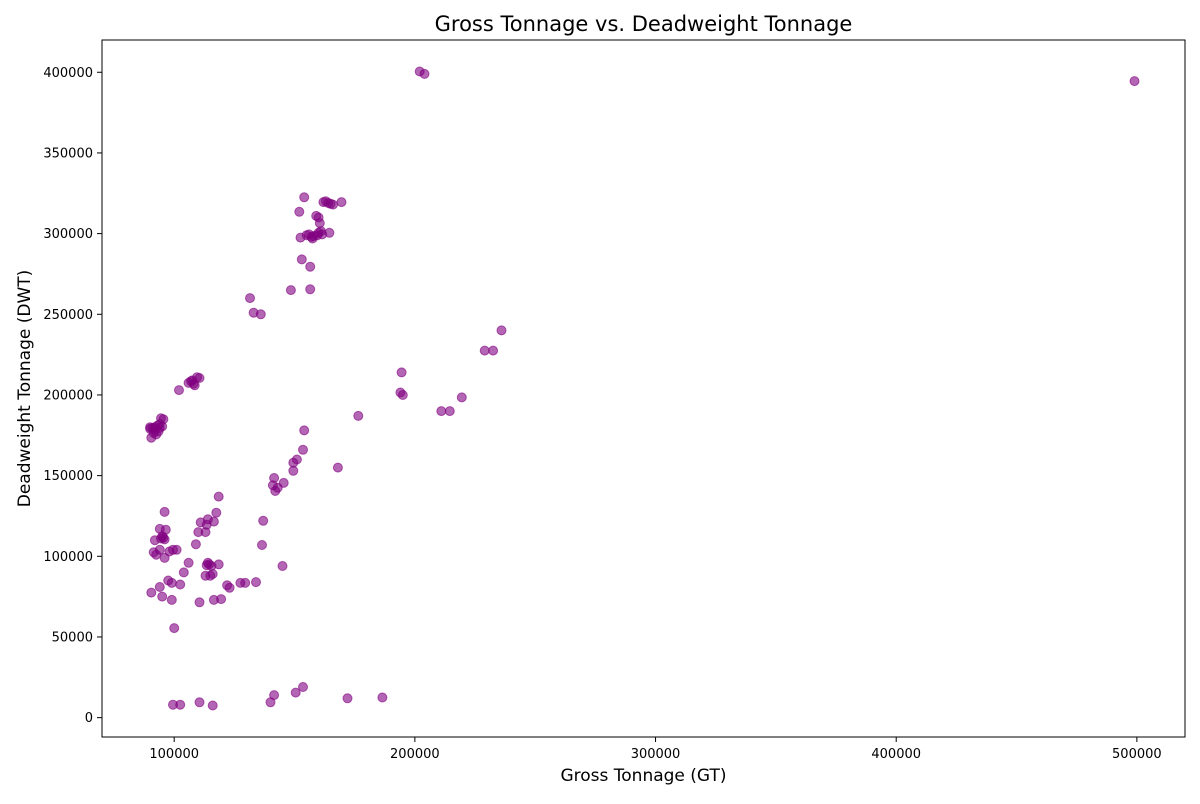 The image size is (1200, 804). What do you see at coordinates (25, 389) in the screenshot?
I see `y-axis-label: Deadweight Tonnage (DWT)` at bounding box center [25, 389].